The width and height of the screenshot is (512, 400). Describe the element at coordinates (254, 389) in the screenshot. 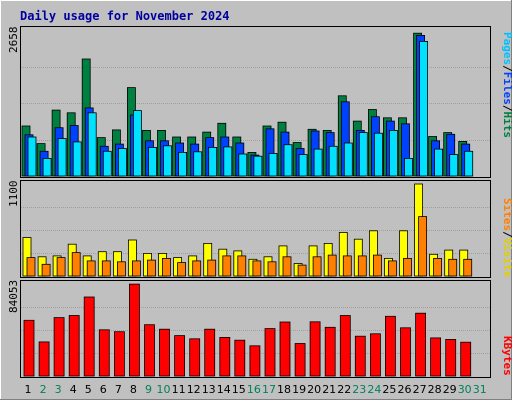

I see `day-label-16: 16` at that location.